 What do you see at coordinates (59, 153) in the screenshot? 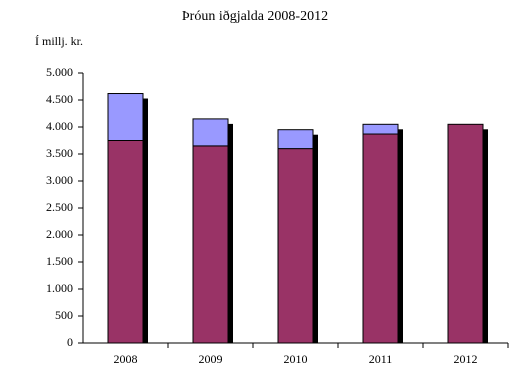
I see `y-tick-label: 3.500` at bounding box center [59, 153].